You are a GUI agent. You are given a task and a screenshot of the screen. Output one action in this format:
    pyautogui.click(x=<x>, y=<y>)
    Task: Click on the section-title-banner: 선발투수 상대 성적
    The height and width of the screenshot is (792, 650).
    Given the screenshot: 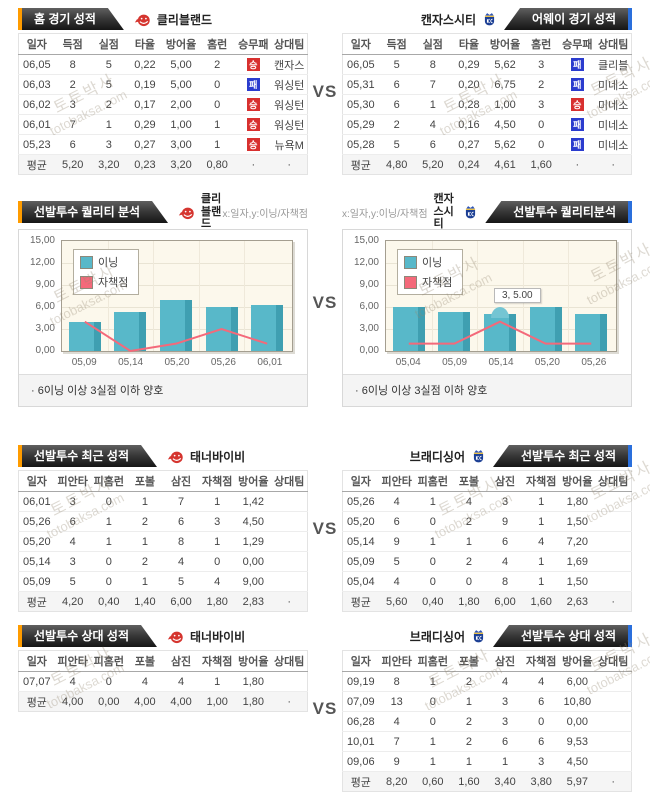 What is the action you would take?
    pyautogui.click(x=560, y=636)
    